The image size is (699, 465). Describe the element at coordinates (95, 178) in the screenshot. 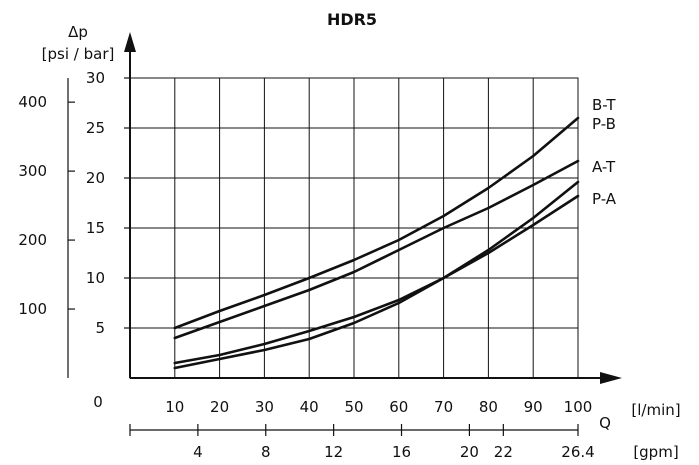

I see `bar-tick-label-20: 20` at that location.